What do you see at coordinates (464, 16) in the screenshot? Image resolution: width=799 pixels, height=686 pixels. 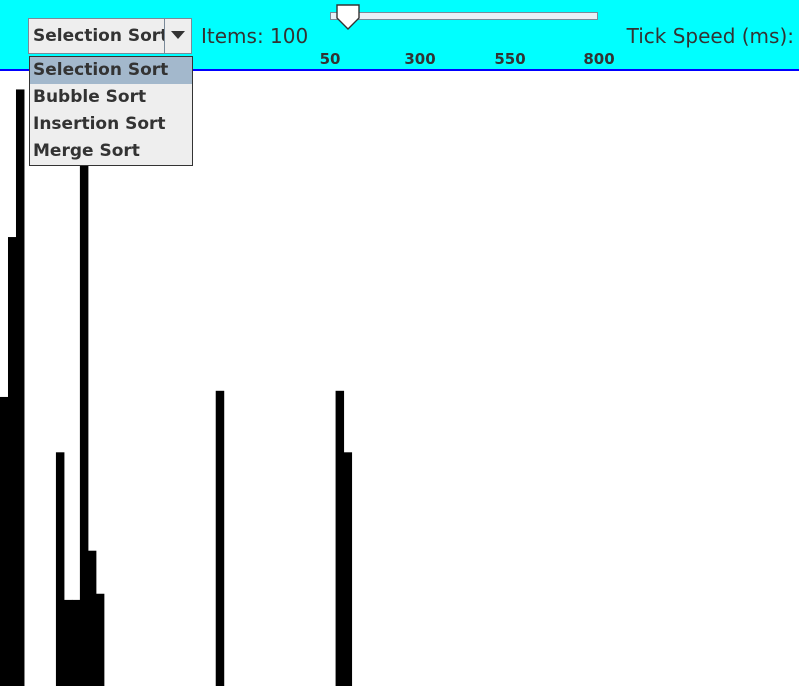 I see `tick-speed-slider-track` at bounding box center [464, 16].